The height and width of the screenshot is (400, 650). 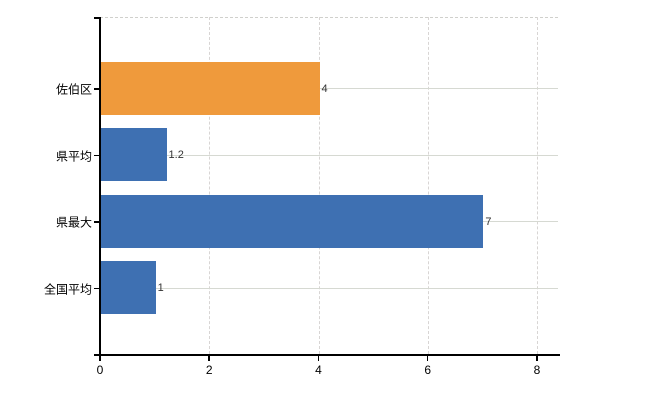 What do you see at coordinates (73, 156) in the screenshot?
I see `category-label-2: 県平均` at bounding box center [73, 156].